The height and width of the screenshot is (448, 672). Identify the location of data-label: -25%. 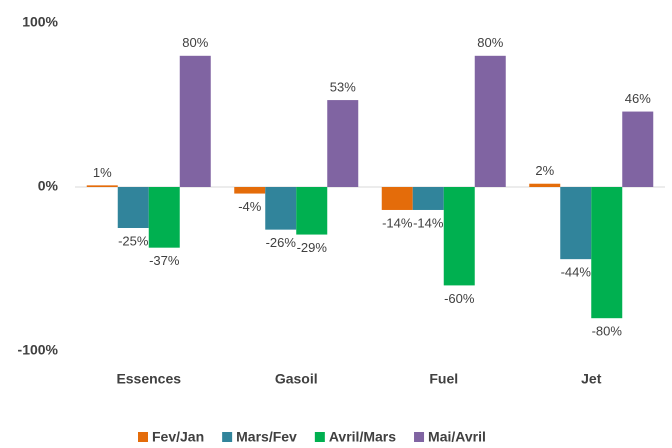
(133, 240).